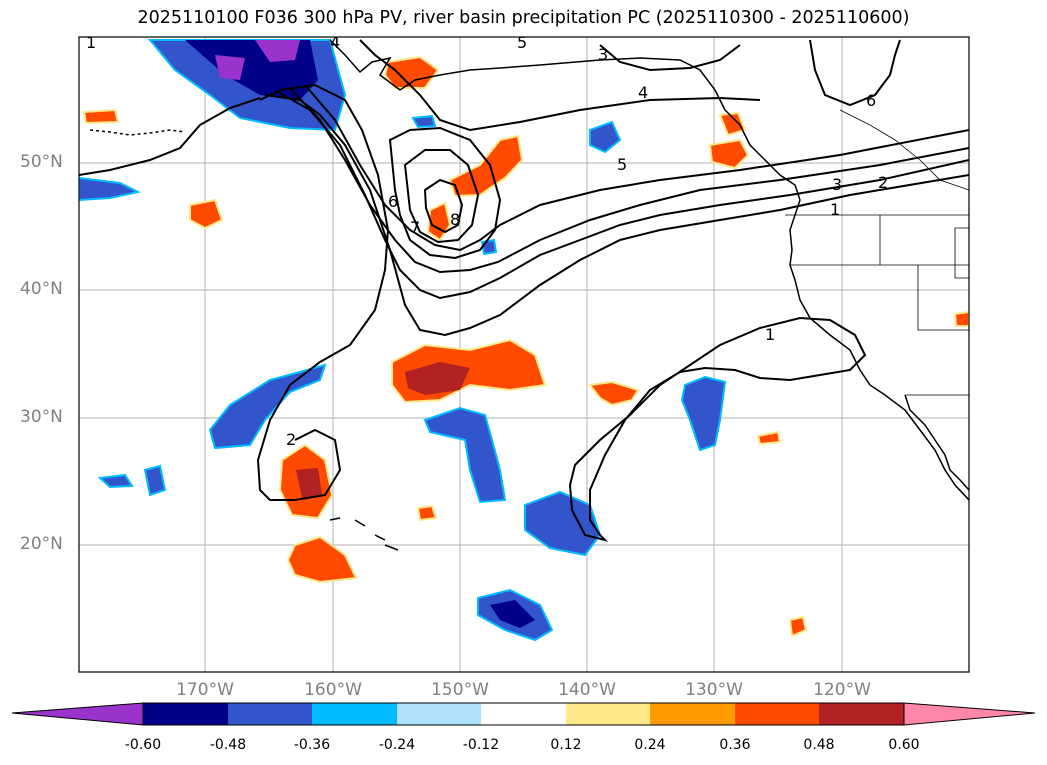 The width and height of the screenshot is (1047, 765). Describe the element at coordinates (437, 378) in the screenshot. I see `precip-blob-center-north-core` at that location.